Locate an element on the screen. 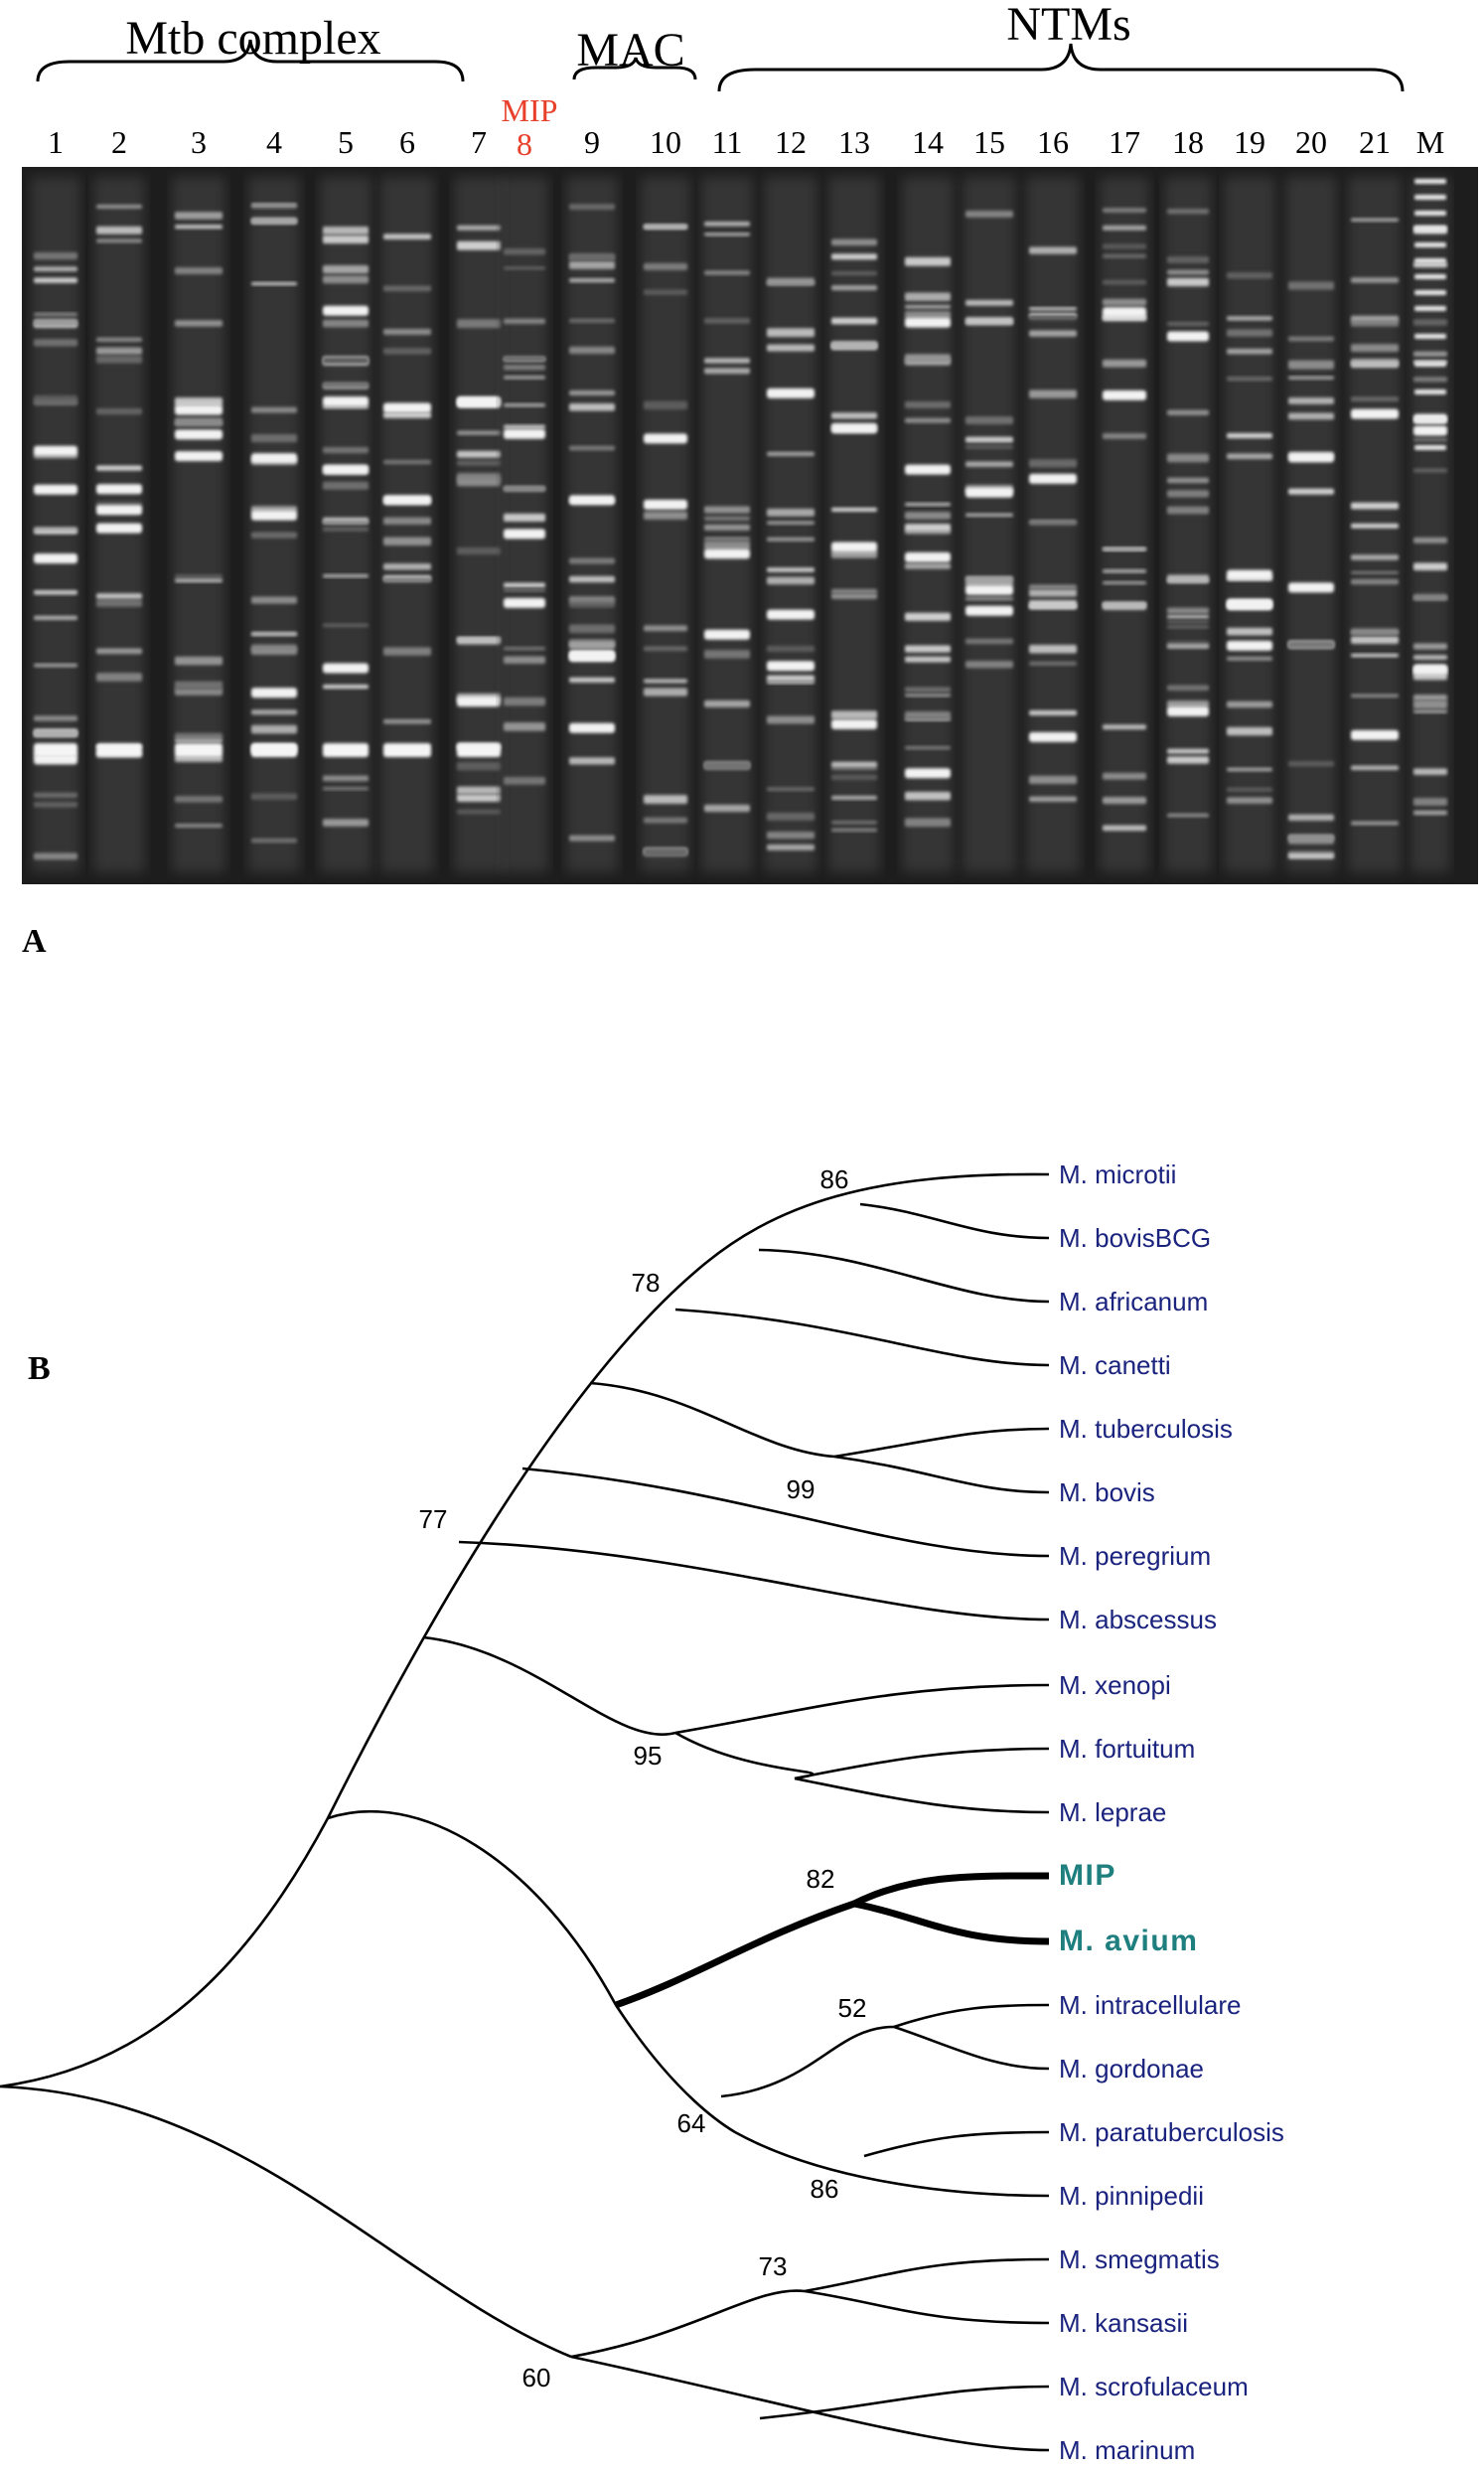  lane-label-15: 15 is located at coordinates (989, 142).